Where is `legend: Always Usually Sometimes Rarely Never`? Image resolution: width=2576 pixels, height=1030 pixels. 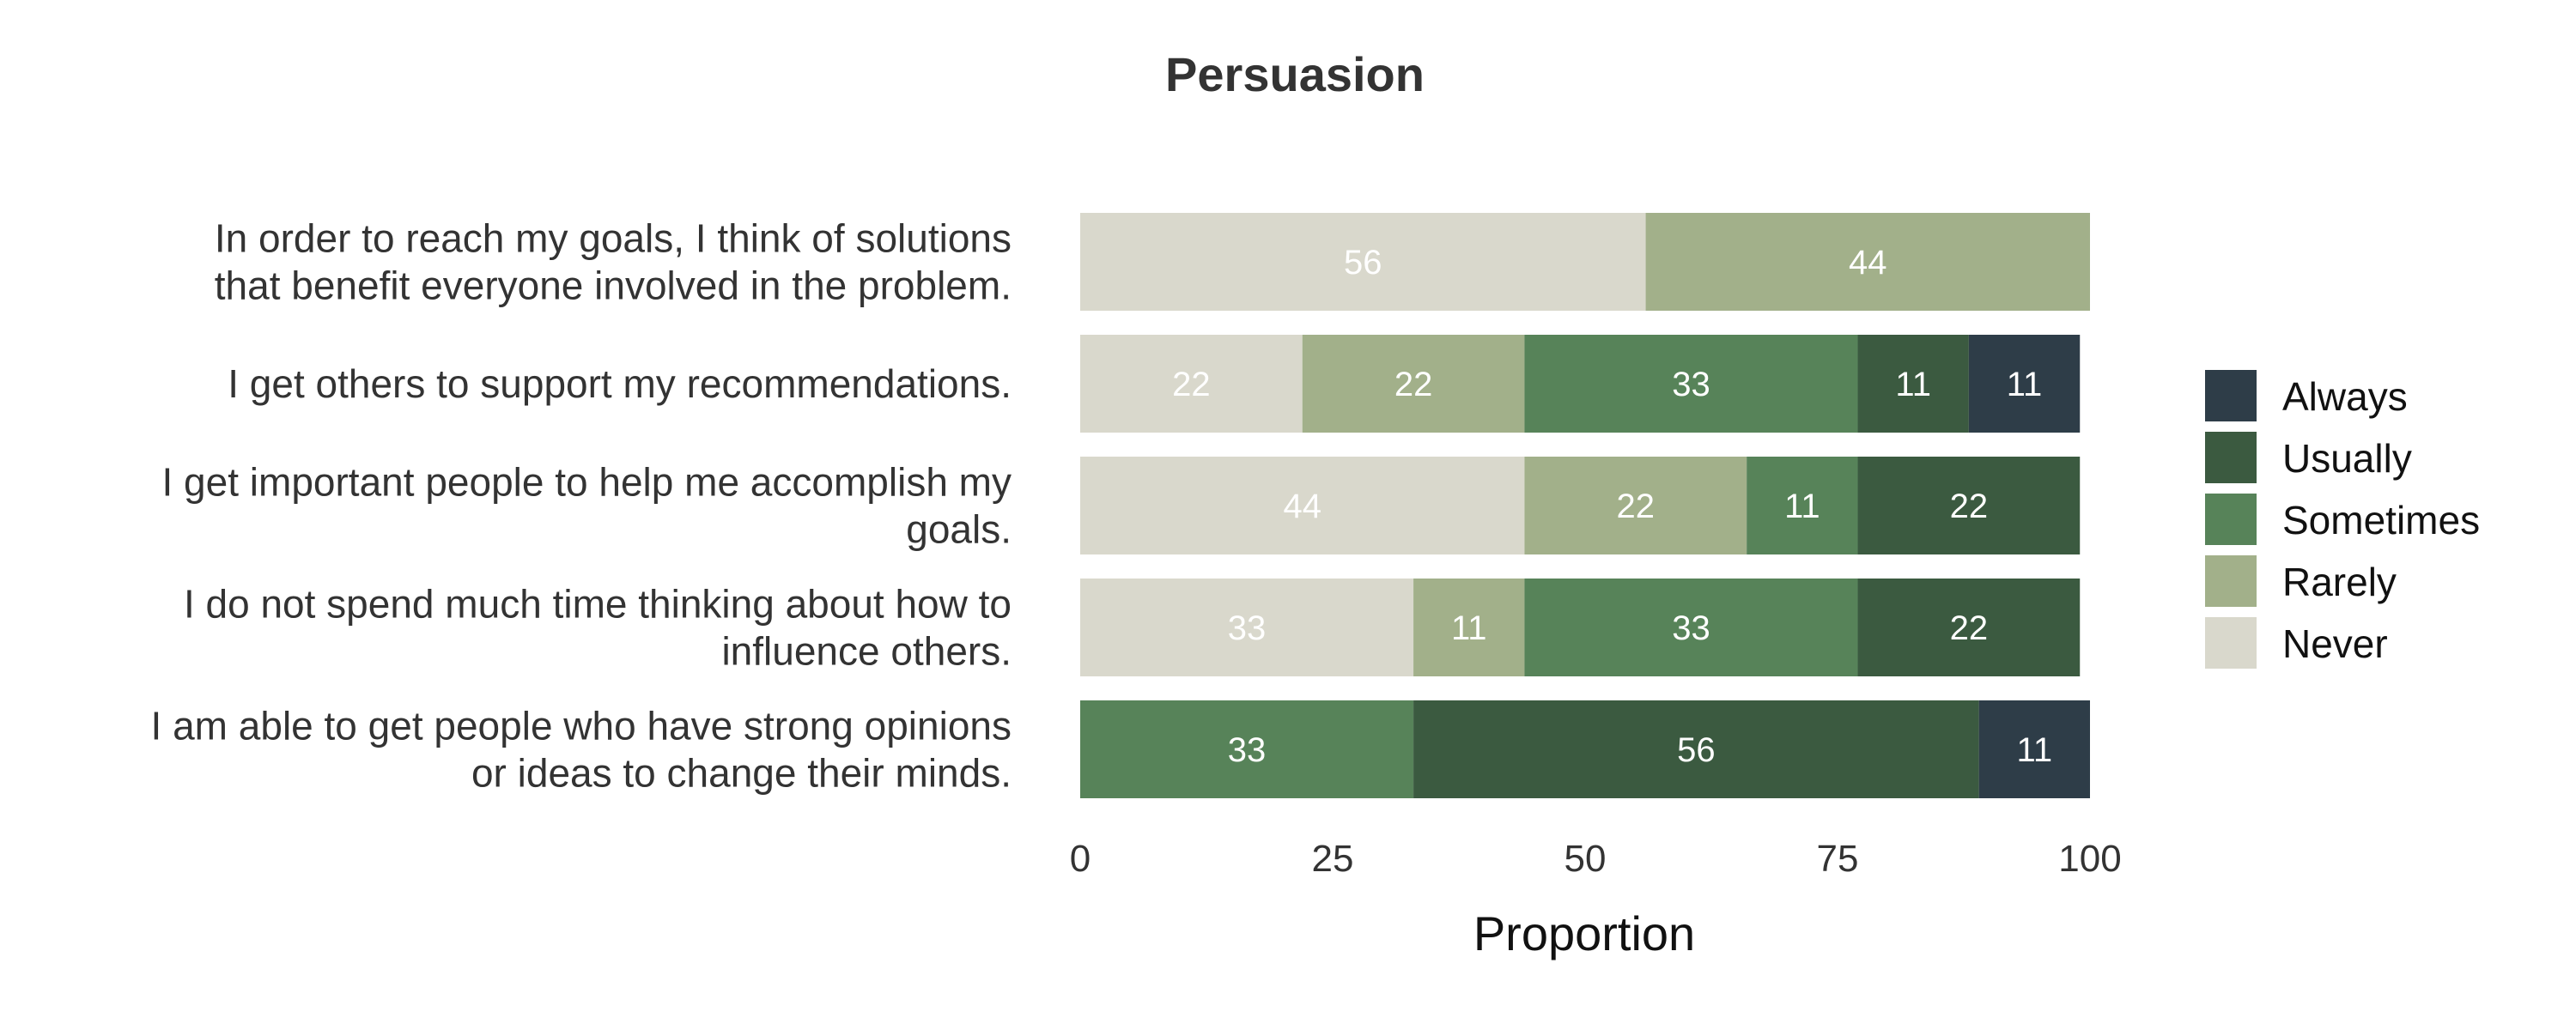 legend: Always Usually Sometimes Rarely Never is located at coordinates (2342, 519).